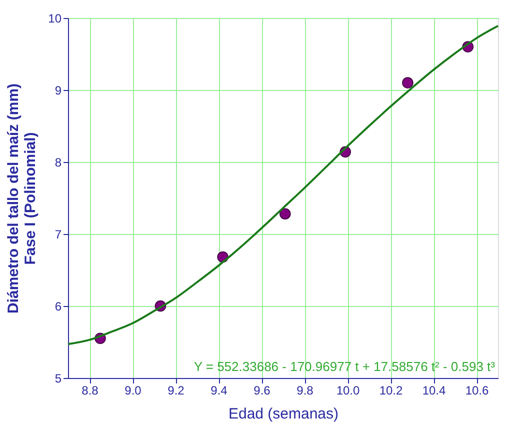 The width and height of the screenshot is (527, 429). I want to click on x-axis-title: Edad (semanas), so click(283, 414).